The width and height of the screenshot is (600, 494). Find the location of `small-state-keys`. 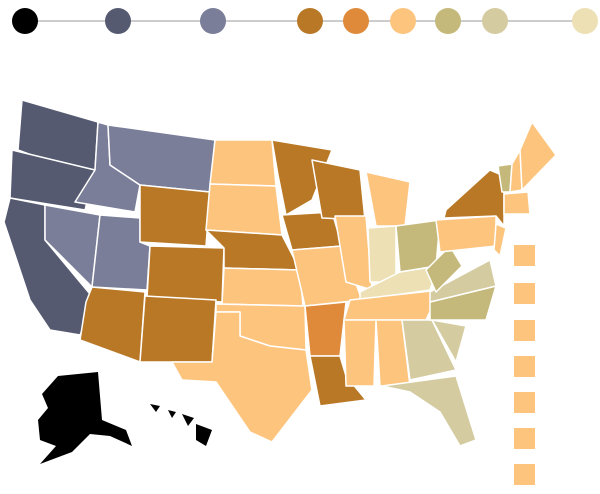

small-state-keys is located at coordinates (524, 365).